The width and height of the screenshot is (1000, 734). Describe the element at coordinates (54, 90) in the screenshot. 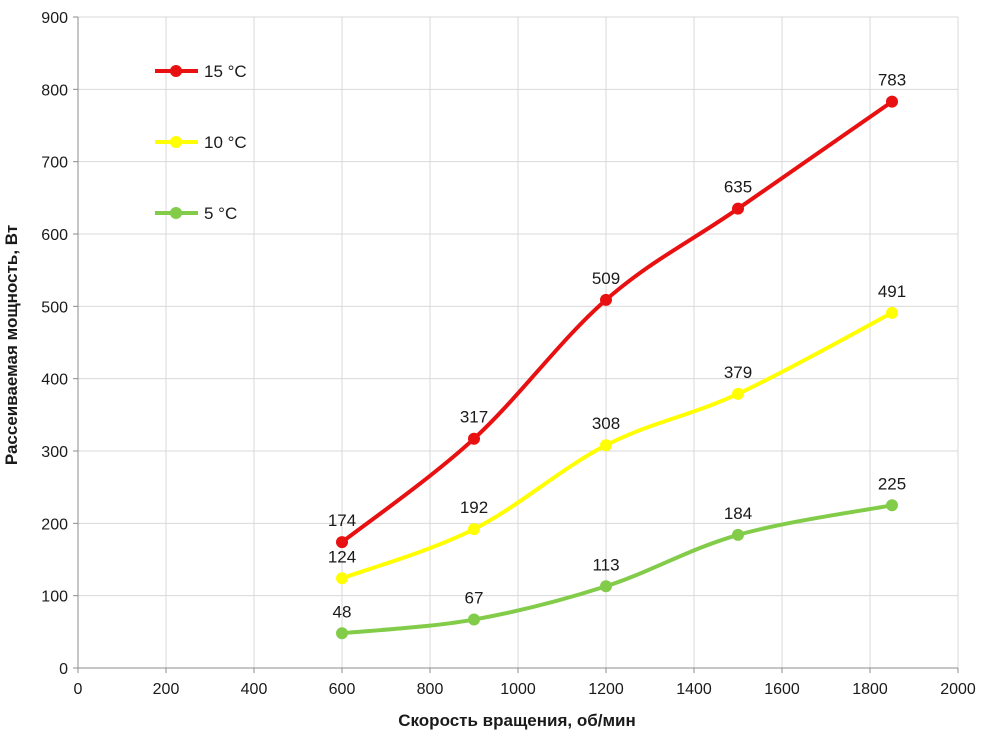

I see `y-tick-label: 800` at that location.